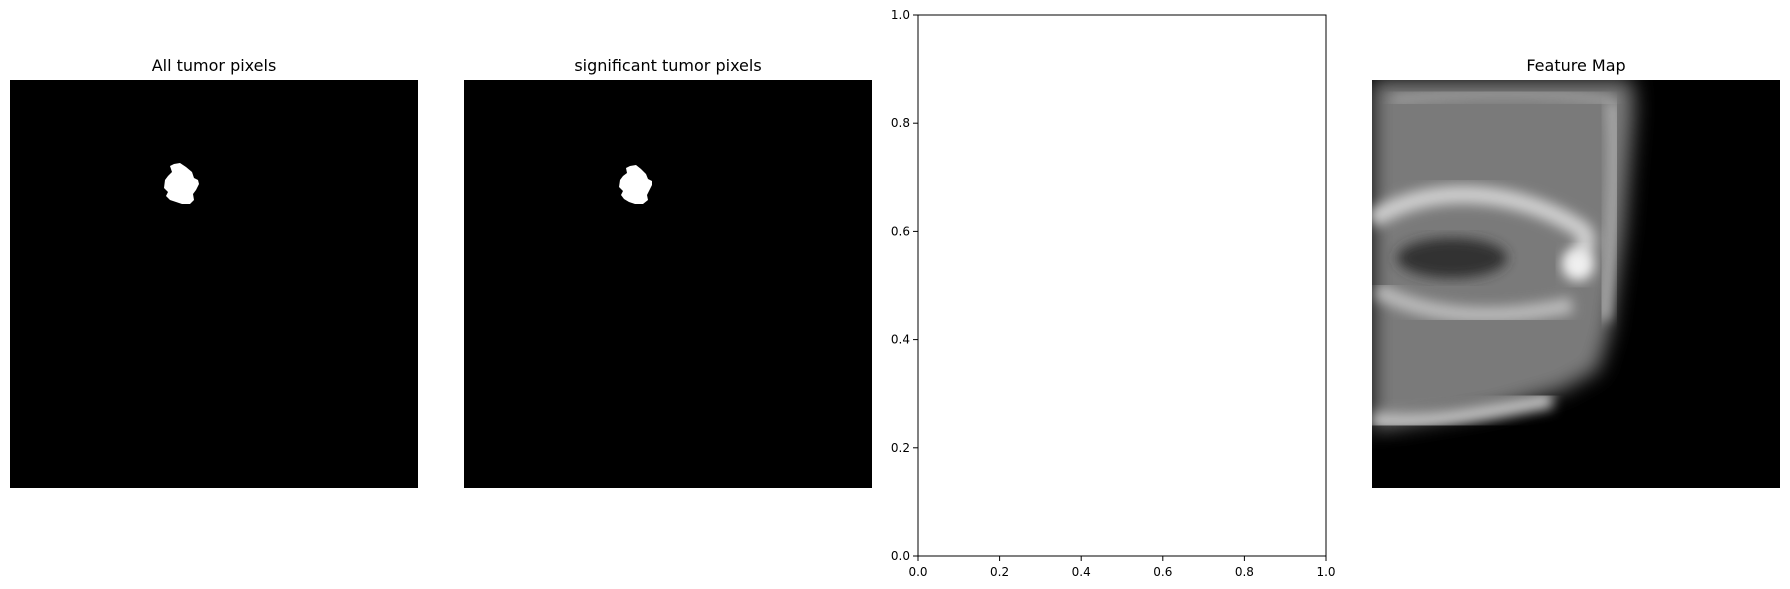 The width and height of the screenshot is (1790, 589). Describe the element at coordinates (635, 184) in the screenshot. I see `significant-tumor-blob` at that location.